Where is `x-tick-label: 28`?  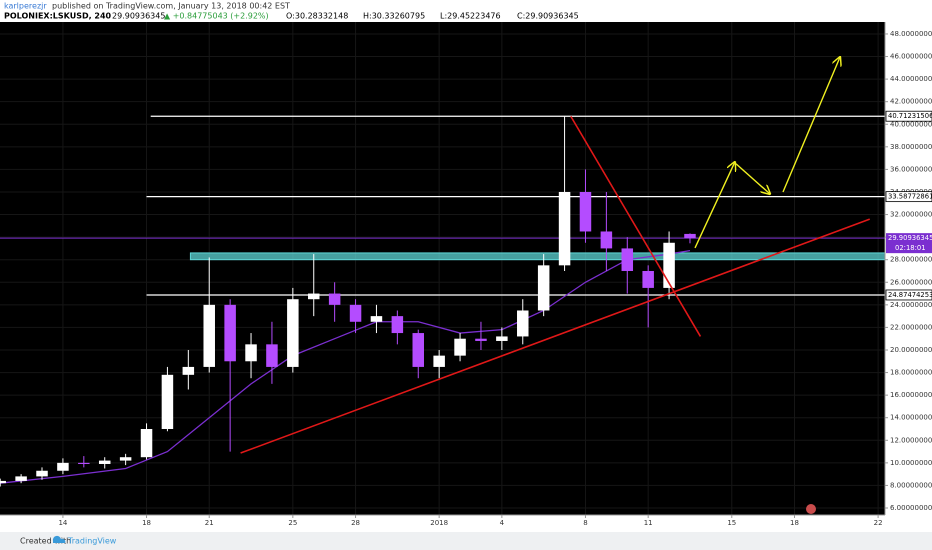 x-tick-label: 28 is located at coordinates (355, 523).